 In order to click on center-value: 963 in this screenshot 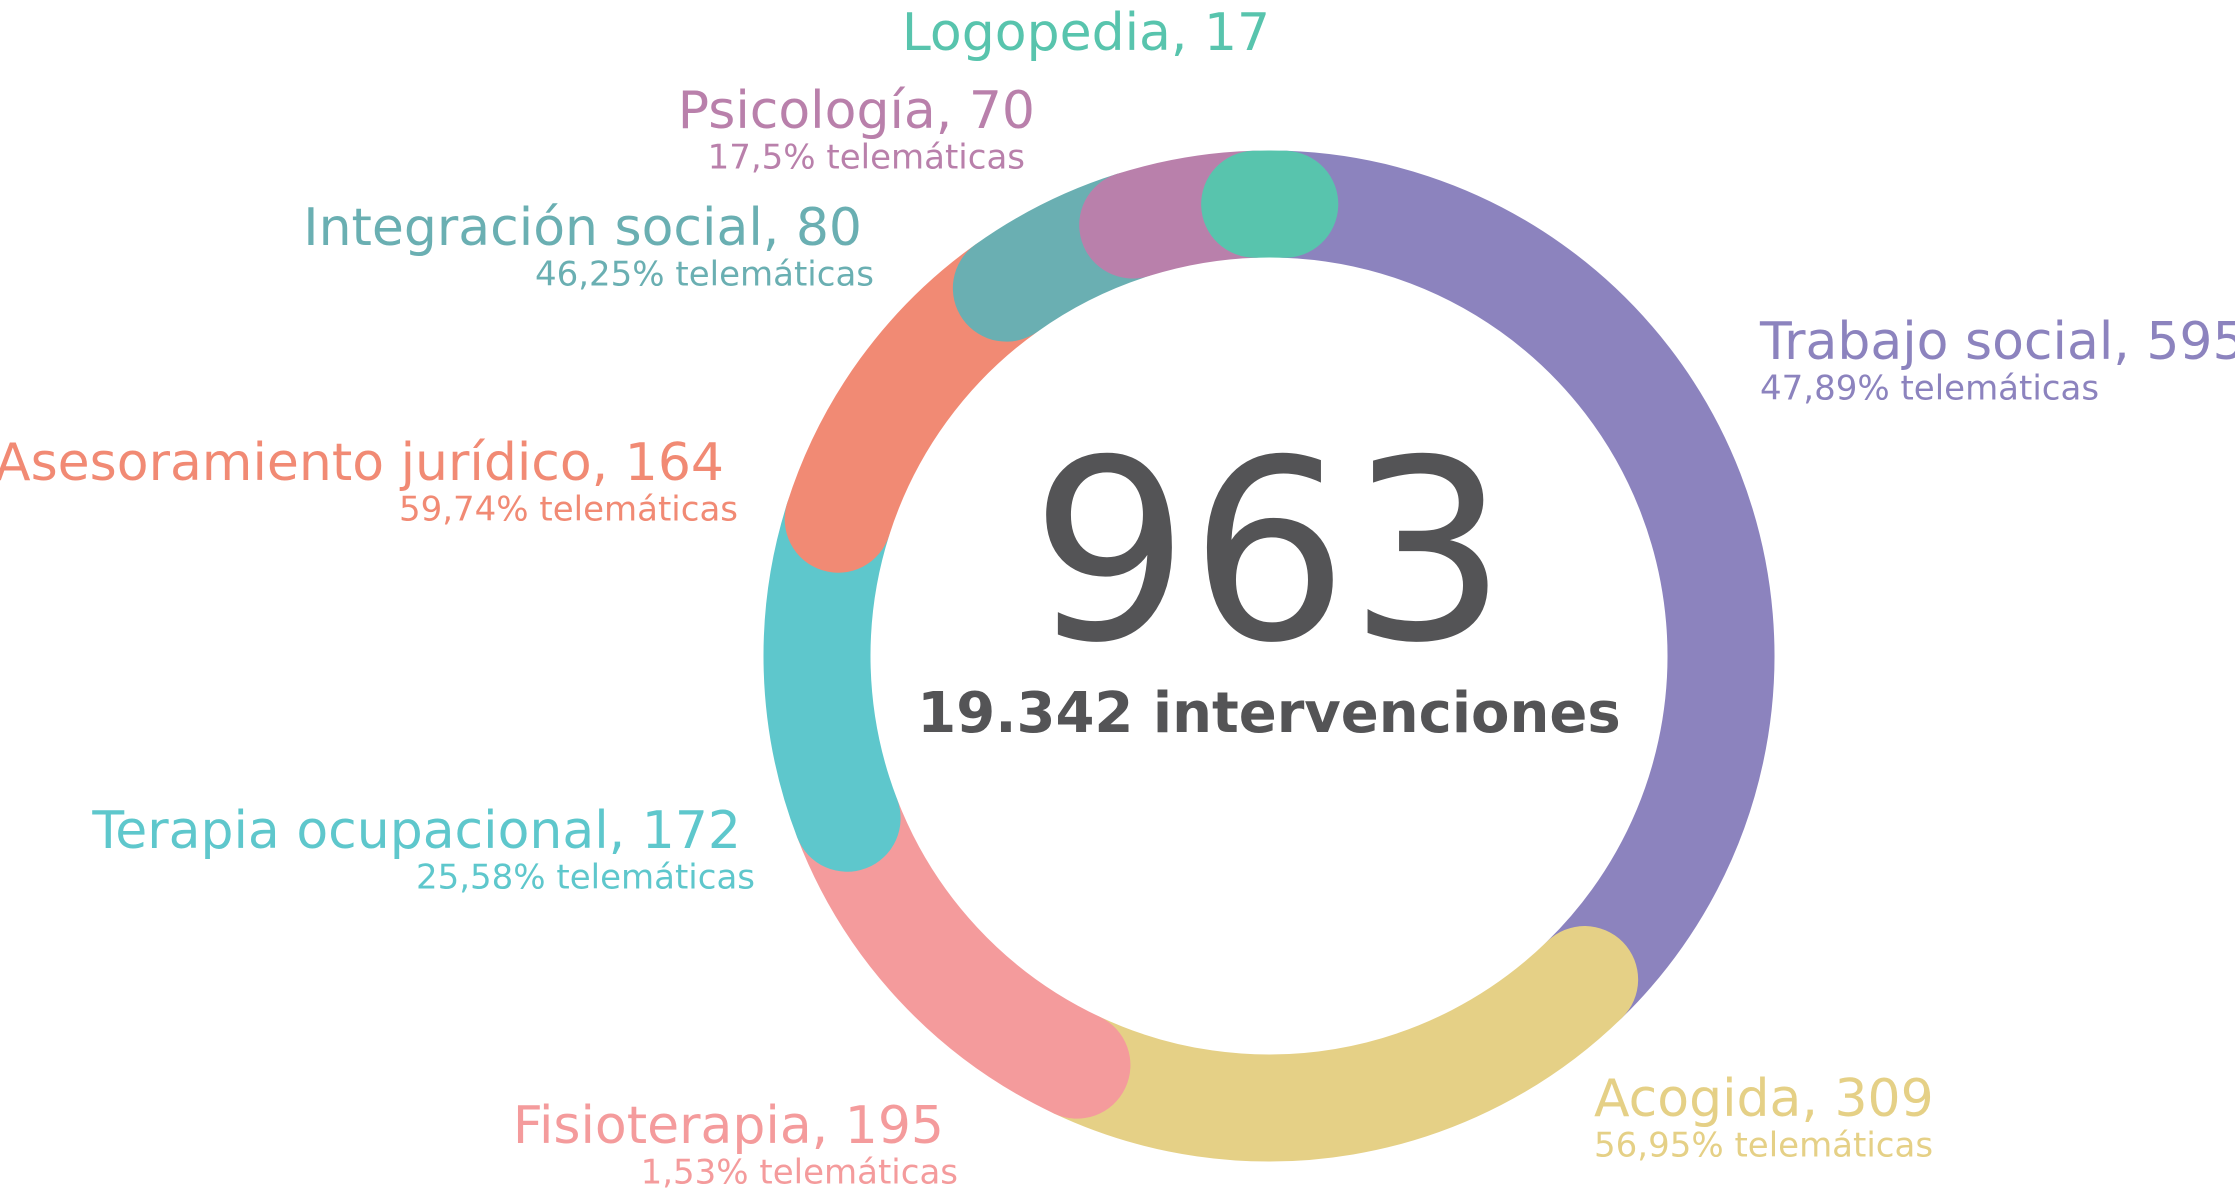, I will do `click(1268, 551)`.